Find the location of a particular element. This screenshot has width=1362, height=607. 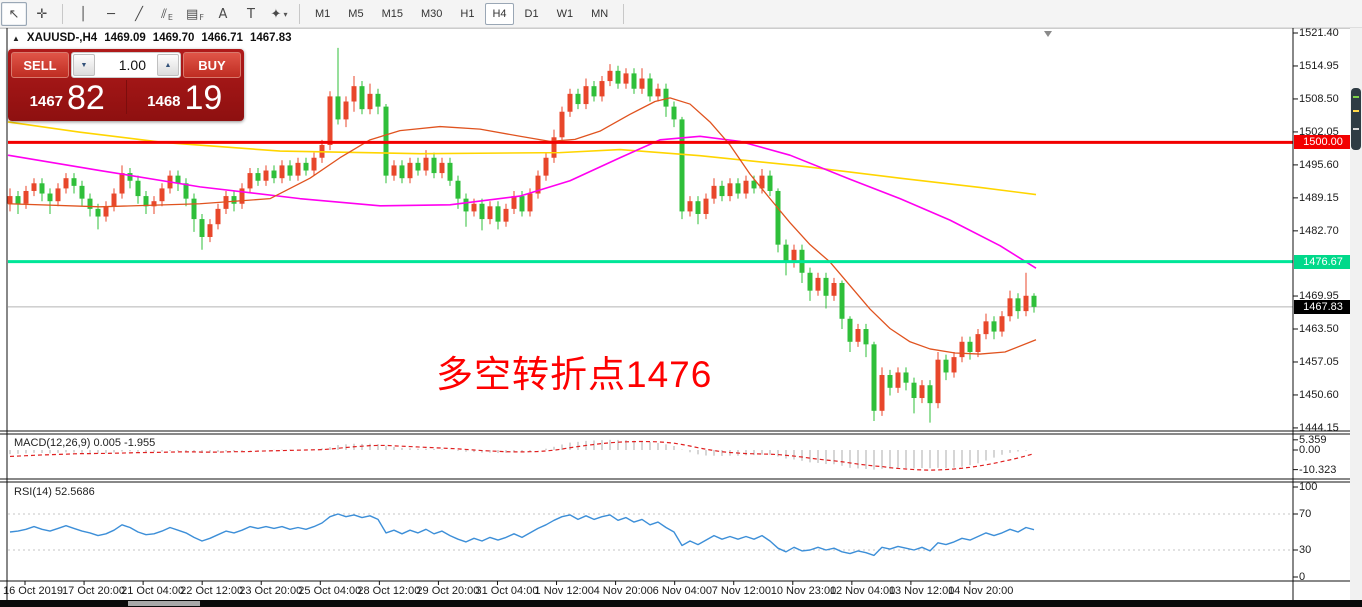

horizontal-line-icon: ─ is located at coordinates (111, 14).